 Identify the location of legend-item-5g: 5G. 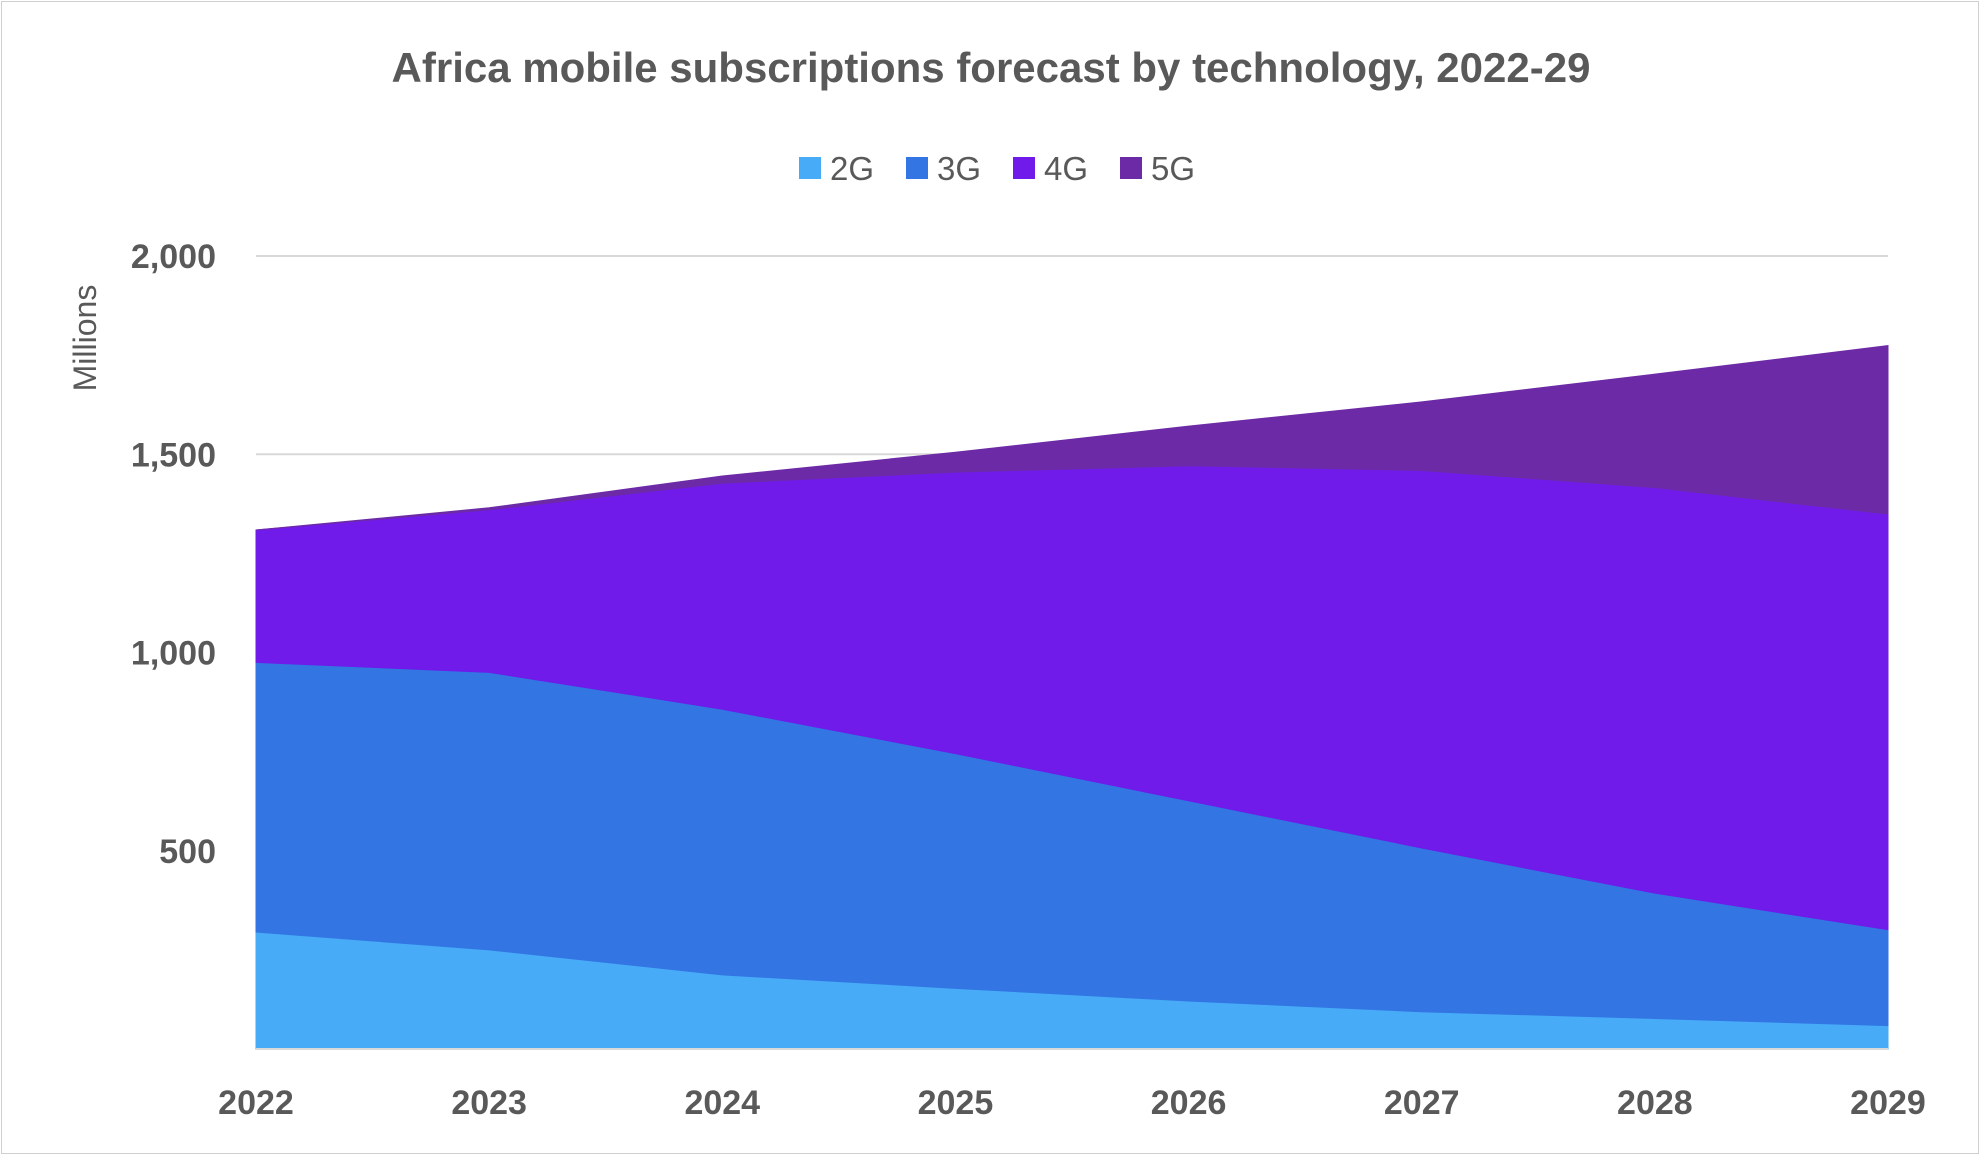
(1157, 168).